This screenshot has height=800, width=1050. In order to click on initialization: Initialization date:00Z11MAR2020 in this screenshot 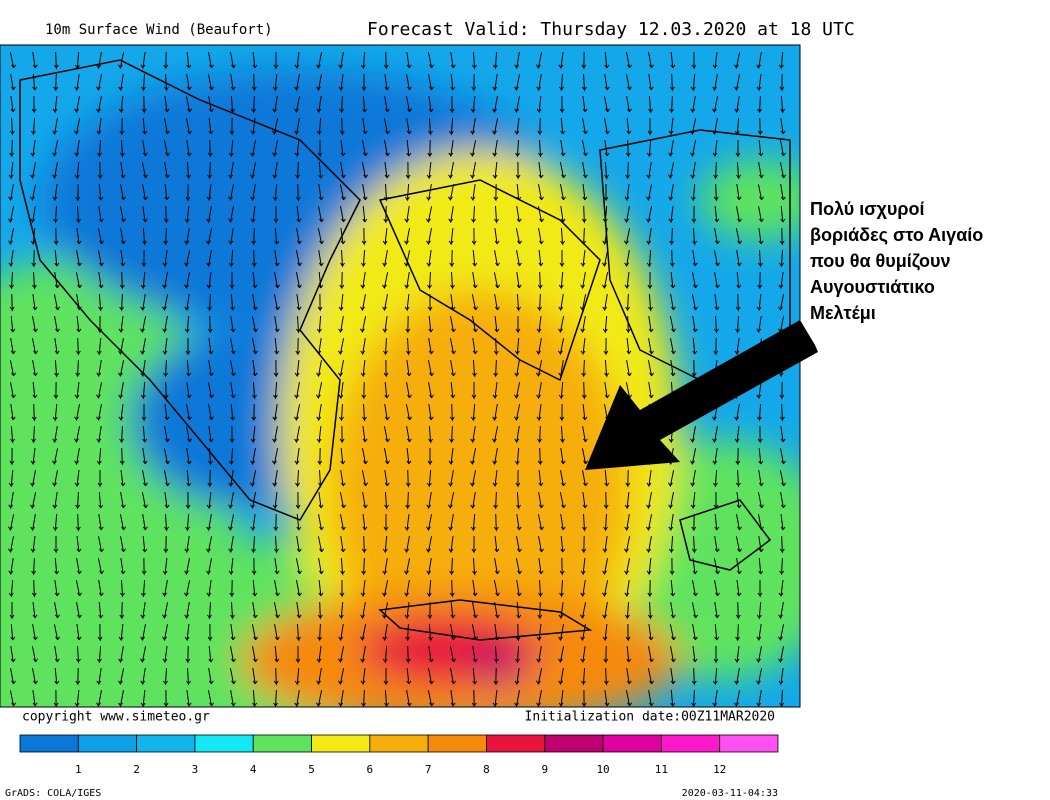, I will do `click(650, 717)`.